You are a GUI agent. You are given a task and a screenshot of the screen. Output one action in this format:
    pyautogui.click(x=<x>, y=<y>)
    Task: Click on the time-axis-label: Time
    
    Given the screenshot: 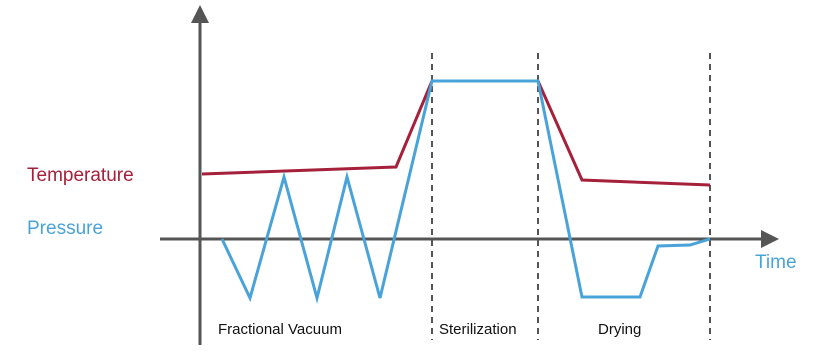 What is the action you would take?
    pyautogui.click(x=776, y=262)
    